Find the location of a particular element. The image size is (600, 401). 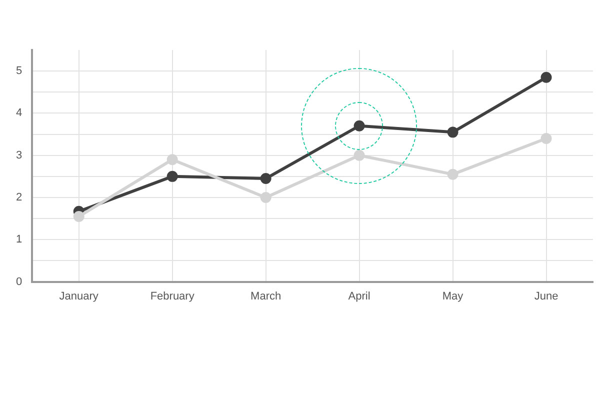

x-tick-label: June is located at coordinates (546, 296).